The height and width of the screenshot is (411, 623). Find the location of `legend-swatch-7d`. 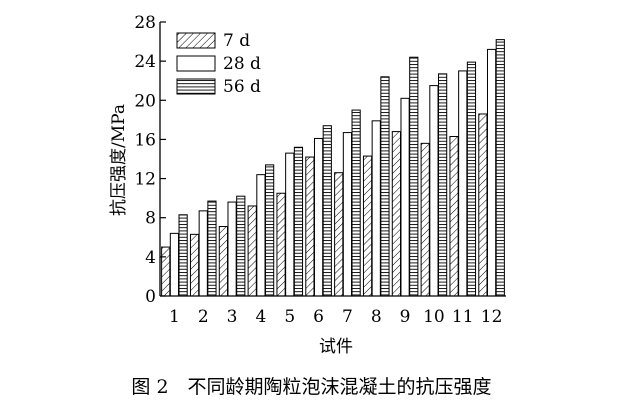

legend-swatch-7d is located at coordinates (196, 40).